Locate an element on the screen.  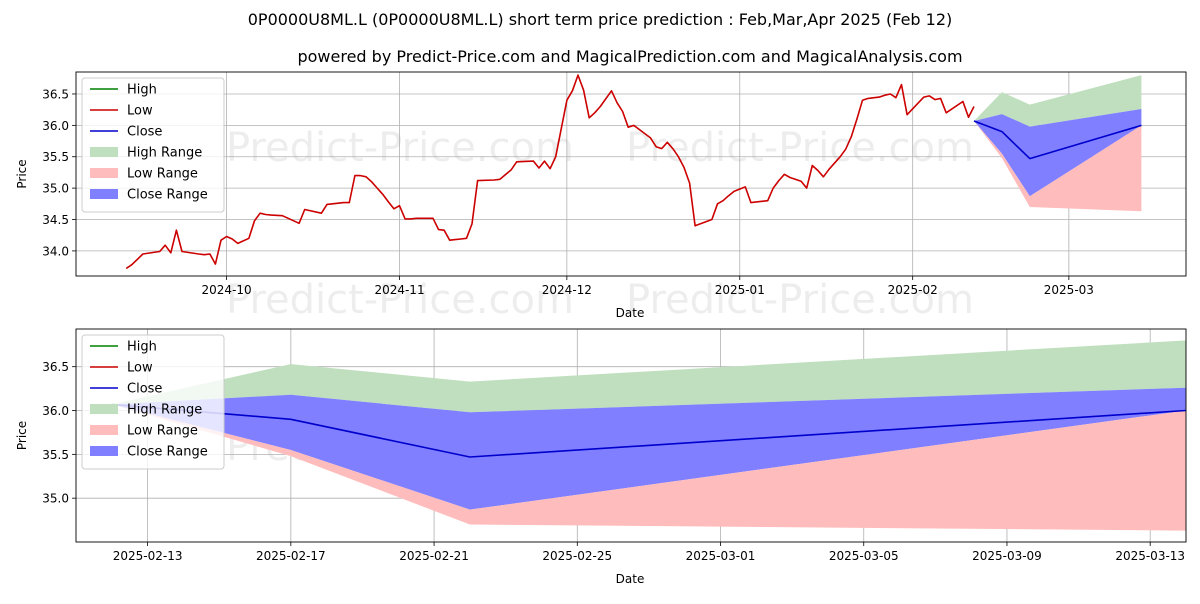
x-tick-label: 2025-02-17 is located at coordinates (291, 556).